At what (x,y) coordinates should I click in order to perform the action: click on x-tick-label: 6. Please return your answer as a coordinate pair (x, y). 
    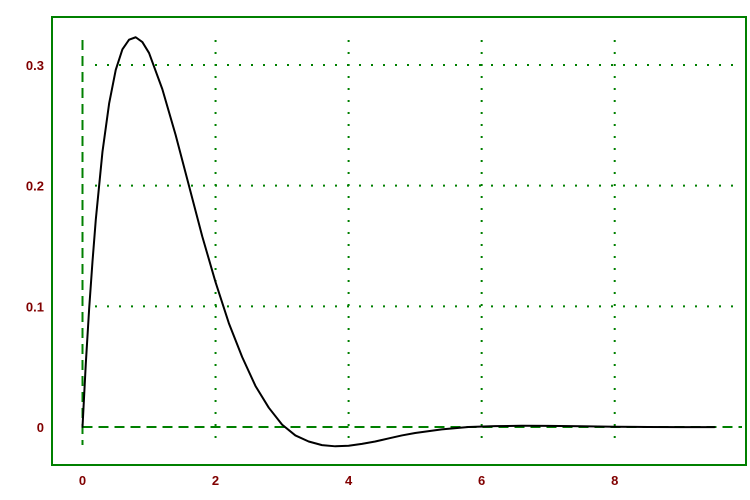
    Looking at the image, I should click on (481, 480).